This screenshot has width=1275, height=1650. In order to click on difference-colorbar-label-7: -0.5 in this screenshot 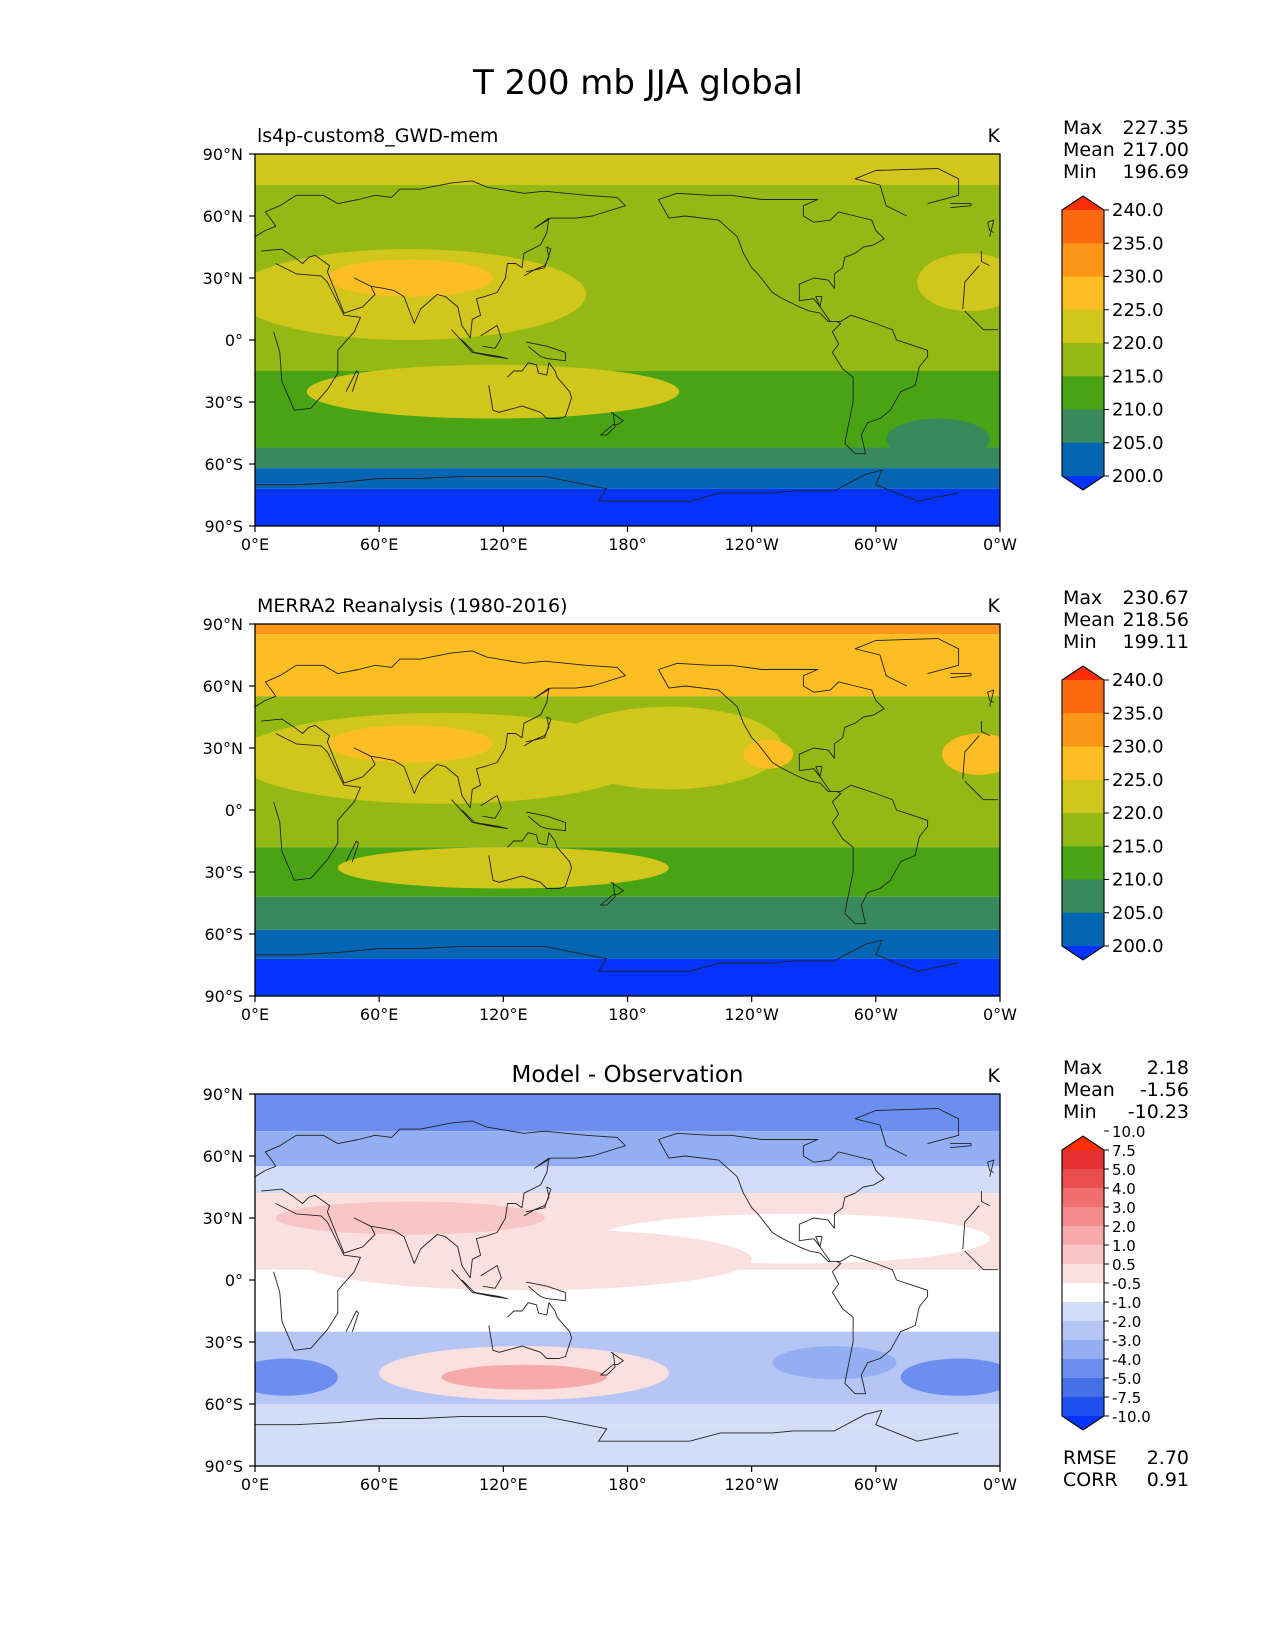, I will do `click(1126, 1284)`.